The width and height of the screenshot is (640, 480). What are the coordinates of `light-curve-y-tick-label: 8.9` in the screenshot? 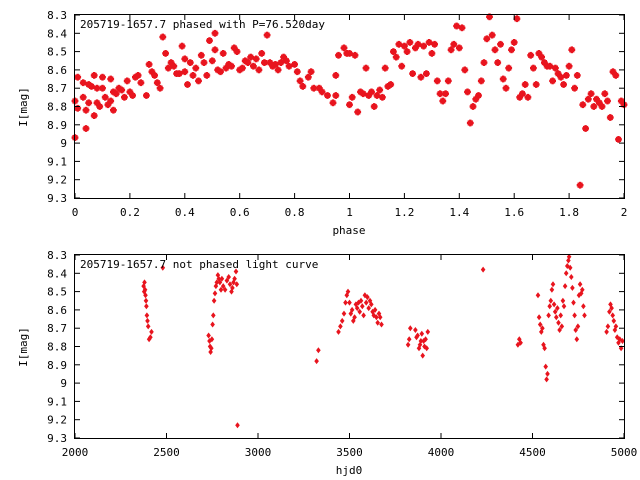 It's located at (57, 365).